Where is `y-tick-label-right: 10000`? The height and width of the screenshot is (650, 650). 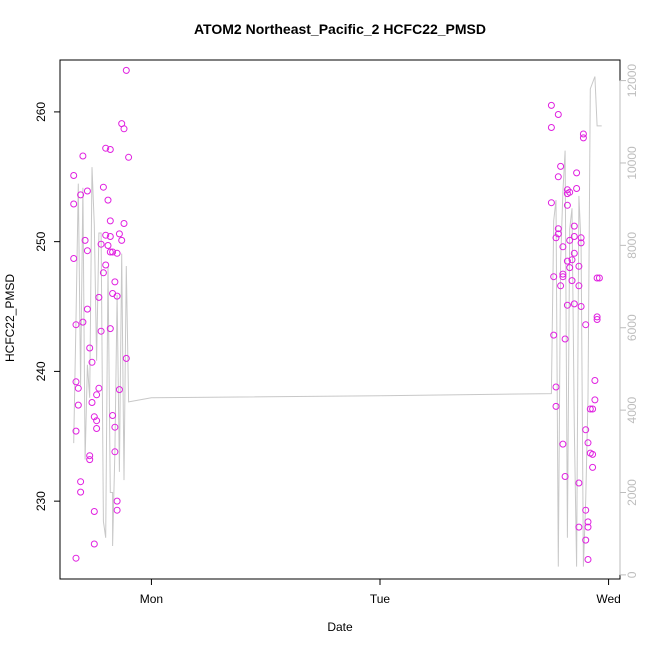 y-tick-label-right: 10000 is located at coordinates (632, 163).